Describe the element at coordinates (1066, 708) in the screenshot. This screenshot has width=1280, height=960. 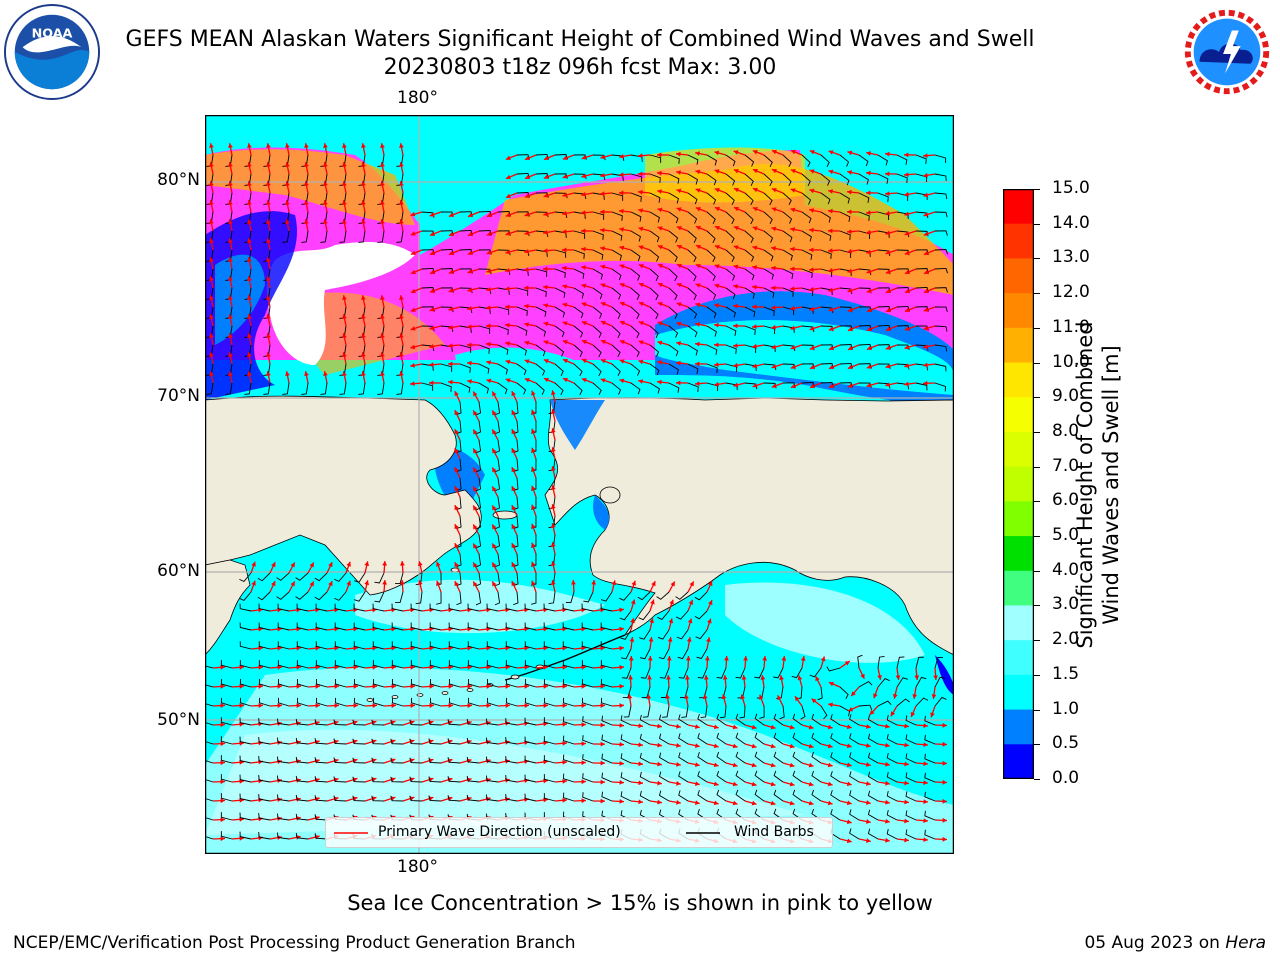
I see `colorbar-tick-label: 1.0` at that location.